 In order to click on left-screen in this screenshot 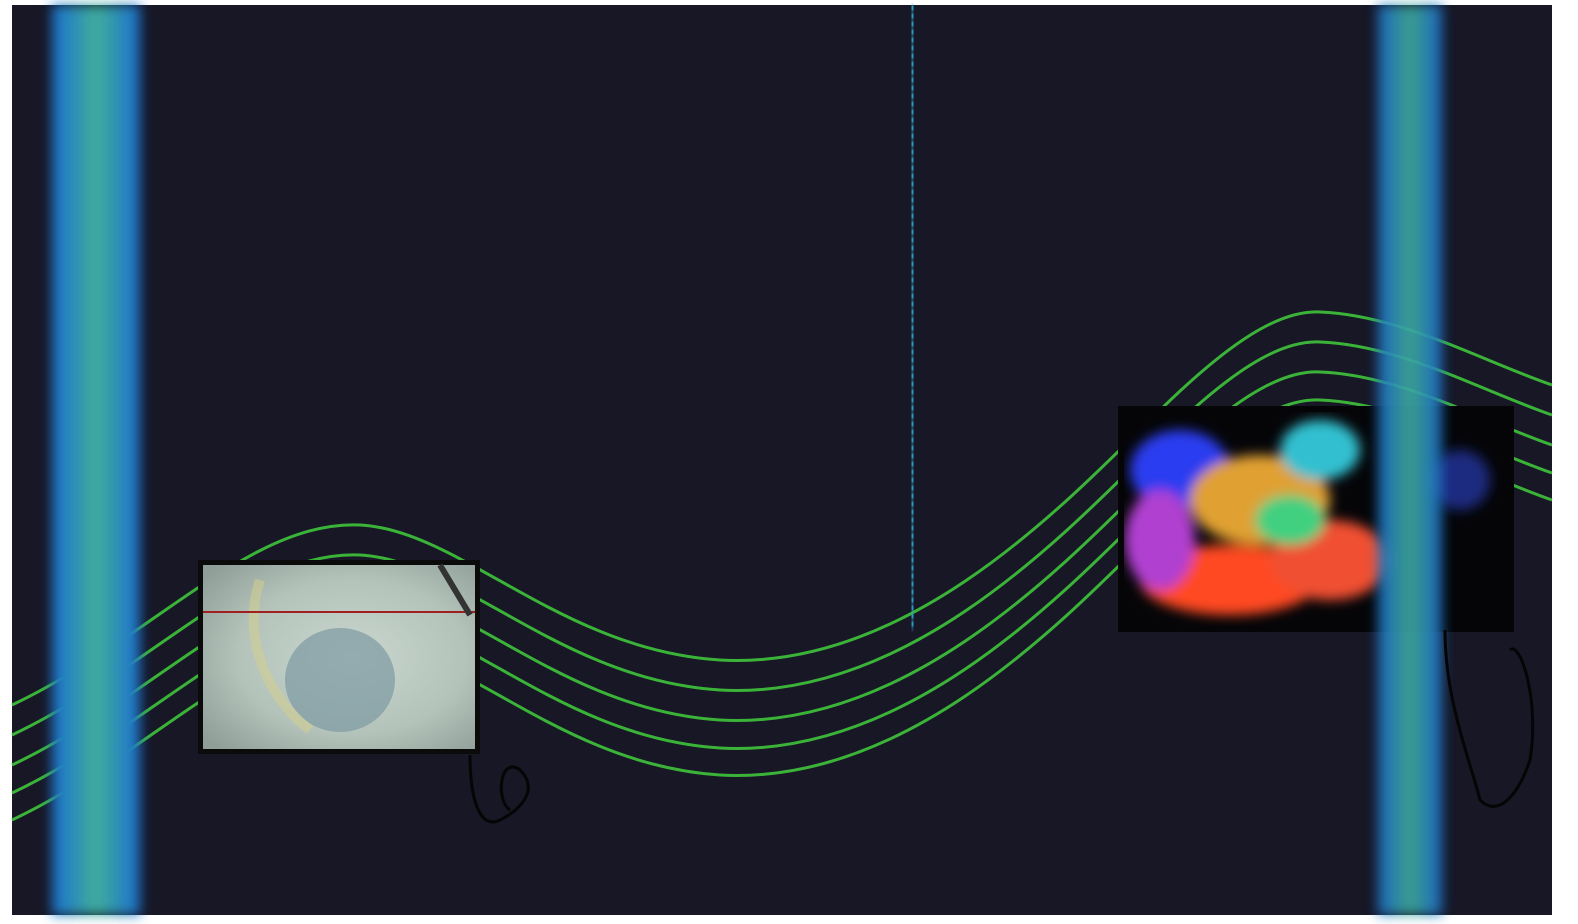, I will do `click(339, 657)`.